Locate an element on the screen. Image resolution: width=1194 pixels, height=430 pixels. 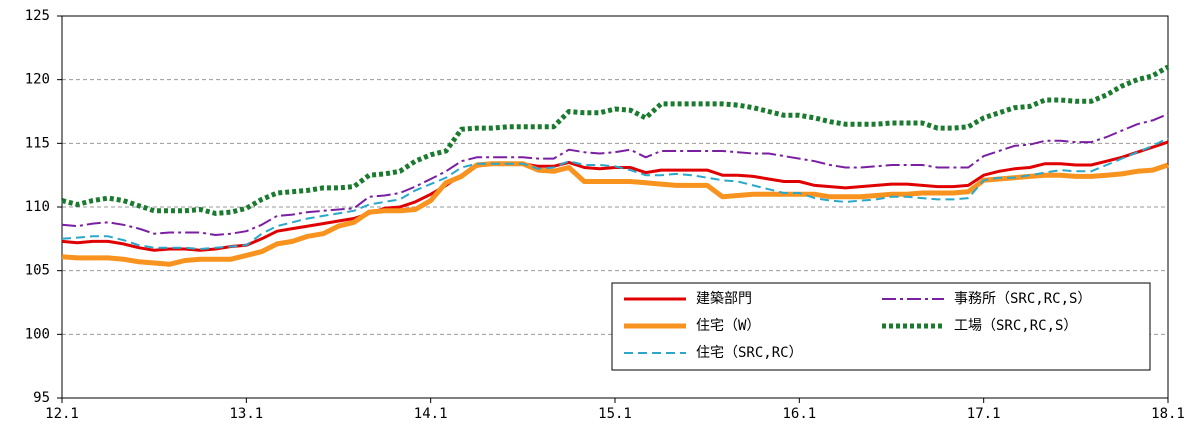
y-tick-label: 120 is located at coordinates (37, 80).